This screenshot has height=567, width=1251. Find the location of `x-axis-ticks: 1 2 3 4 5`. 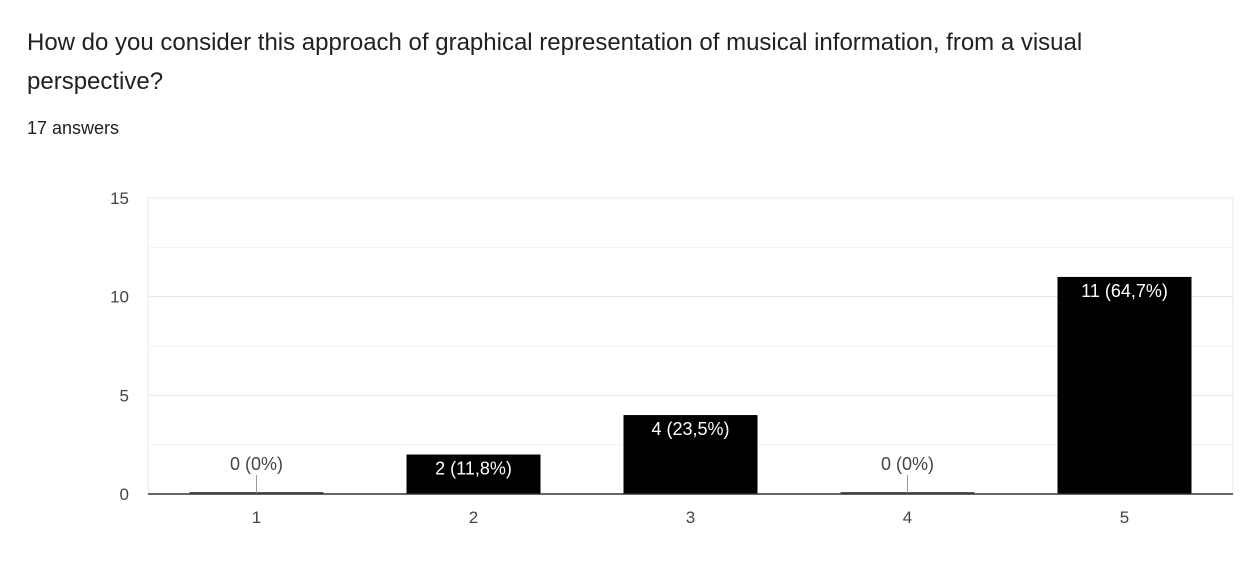

x-axis-ticks: 1 2 3 4 5 is located at coordinates (690, 517).